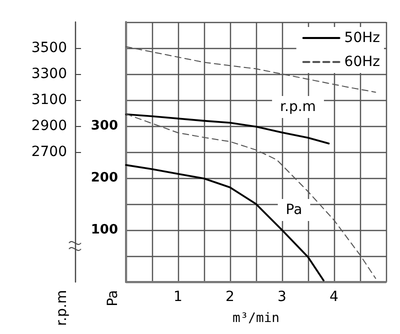 The width and height of the screenshot is (400, 334). I want to click on y2-tick-label: 3100, so click(49, 100).